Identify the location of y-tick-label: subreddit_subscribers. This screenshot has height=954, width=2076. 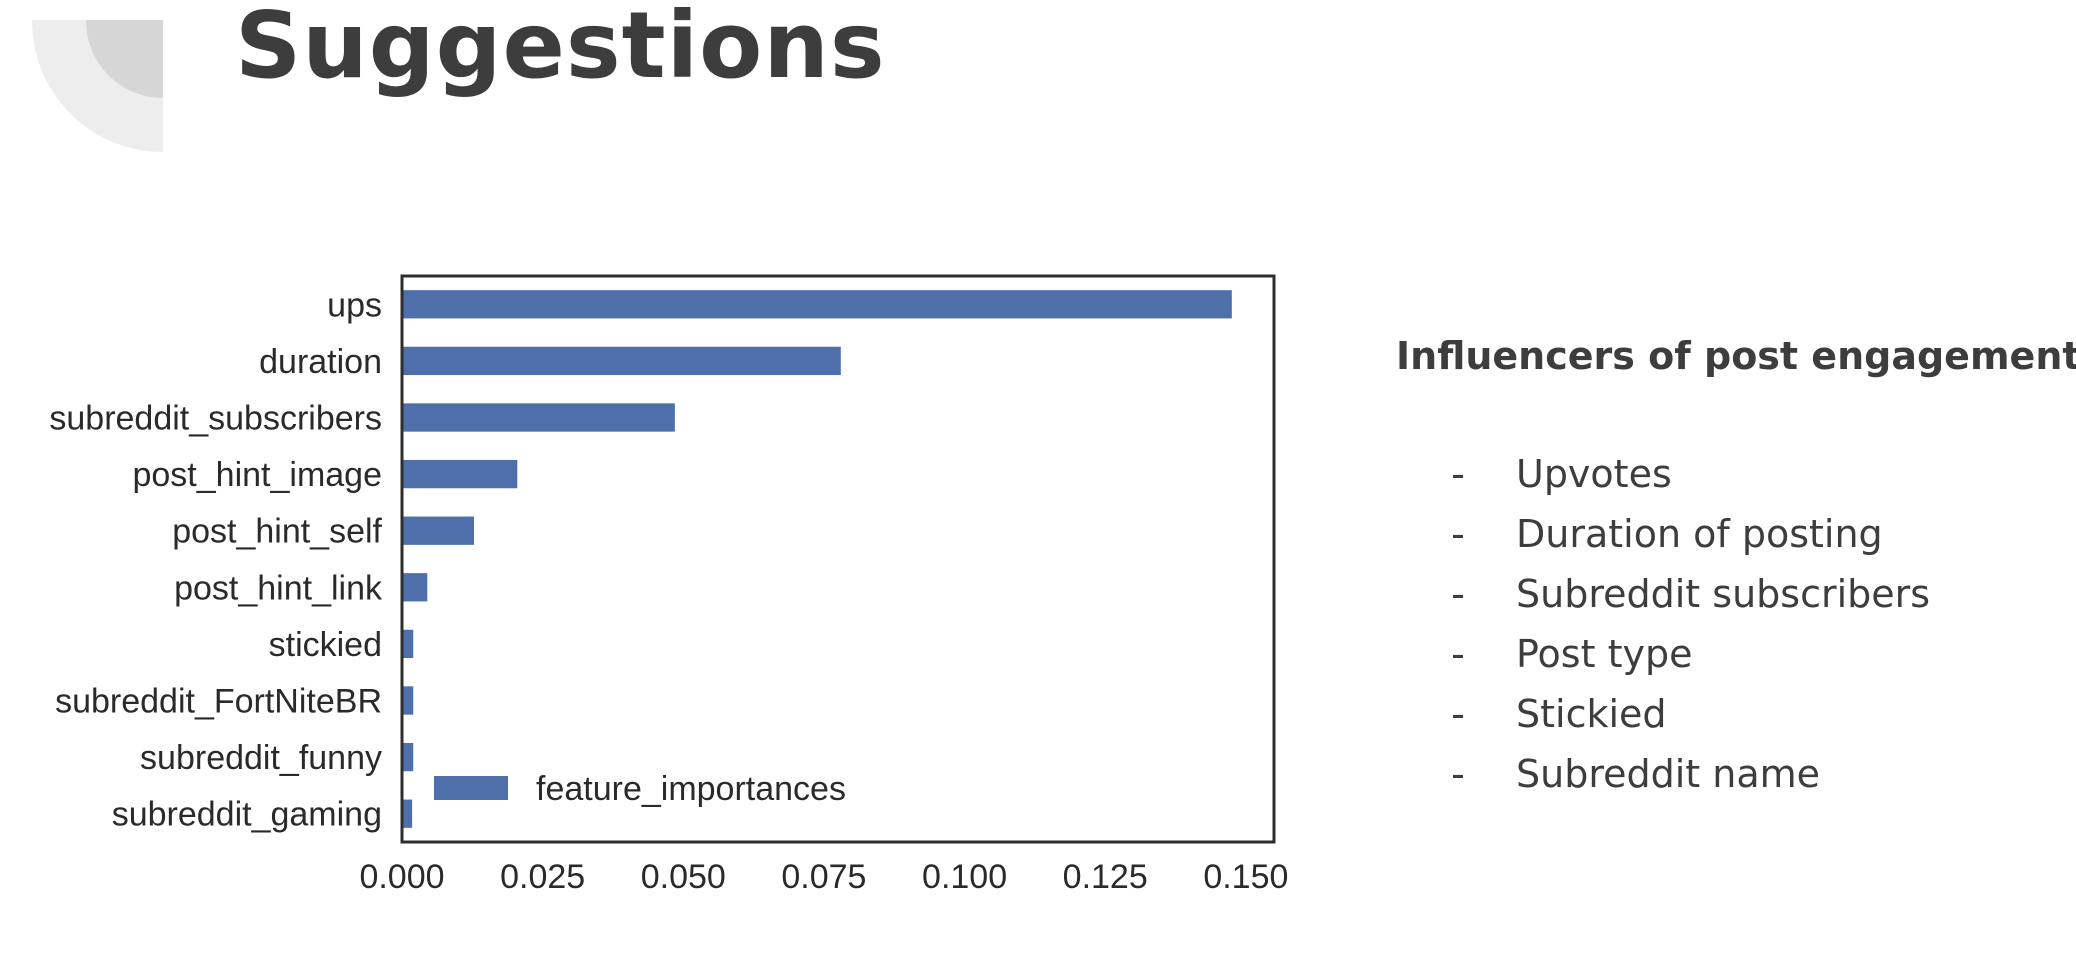
(215, 419).